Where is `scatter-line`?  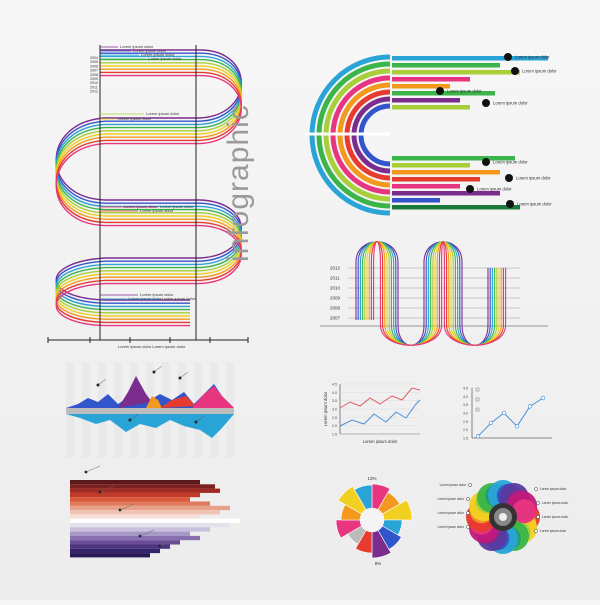 scatter-line is located at coordinates (510, 417).